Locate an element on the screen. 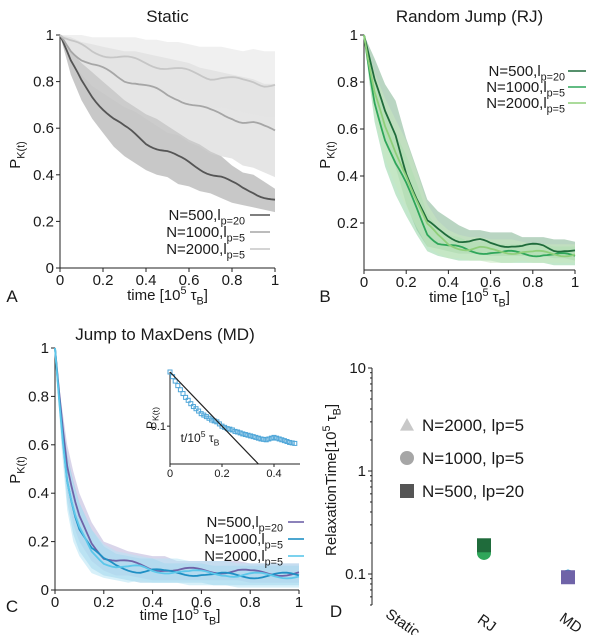 This screenshot has width=616, height=635. inset-x-tick-label: 0.2 is located at coordinates (221, 474).